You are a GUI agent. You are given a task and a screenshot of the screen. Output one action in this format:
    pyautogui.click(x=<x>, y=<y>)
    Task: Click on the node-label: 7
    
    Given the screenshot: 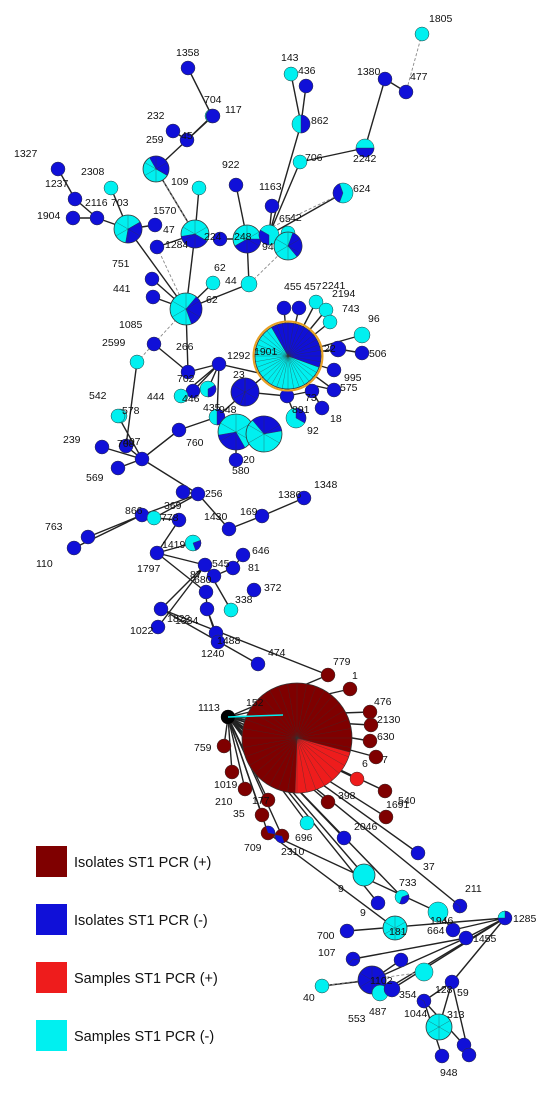 What is the action you would take?
    pyautogui.click(x=385, y=760)
    